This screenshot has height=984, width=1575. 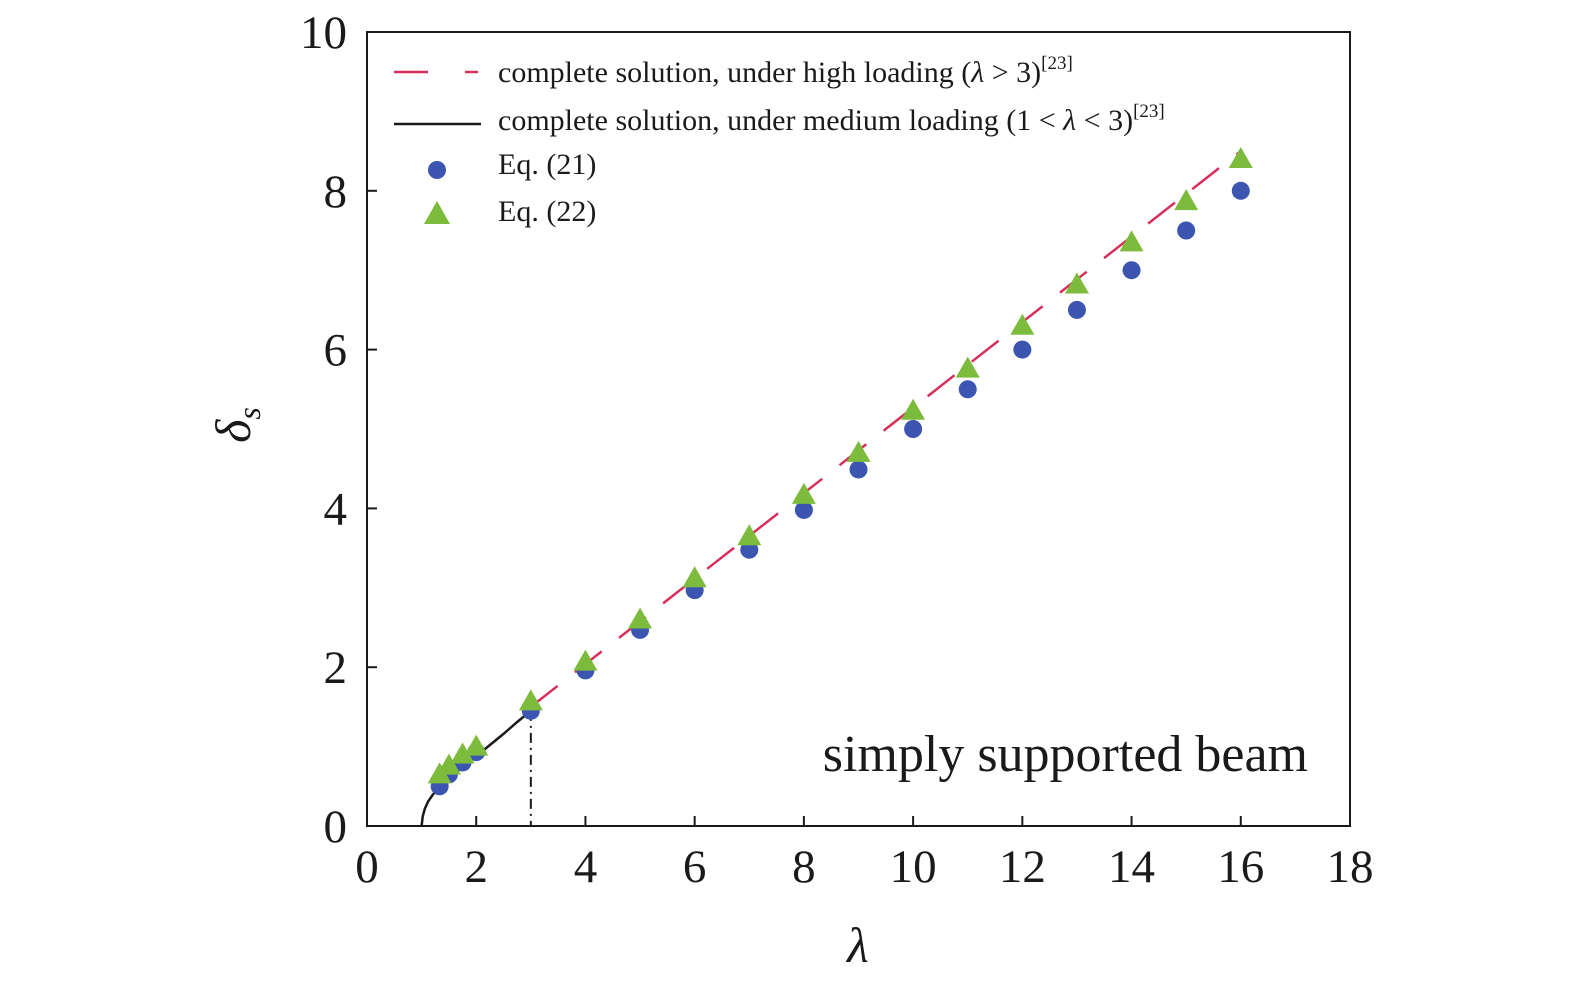 I want to click on legend-medium-label-part2: < 3), so click(x=1104, y=120).